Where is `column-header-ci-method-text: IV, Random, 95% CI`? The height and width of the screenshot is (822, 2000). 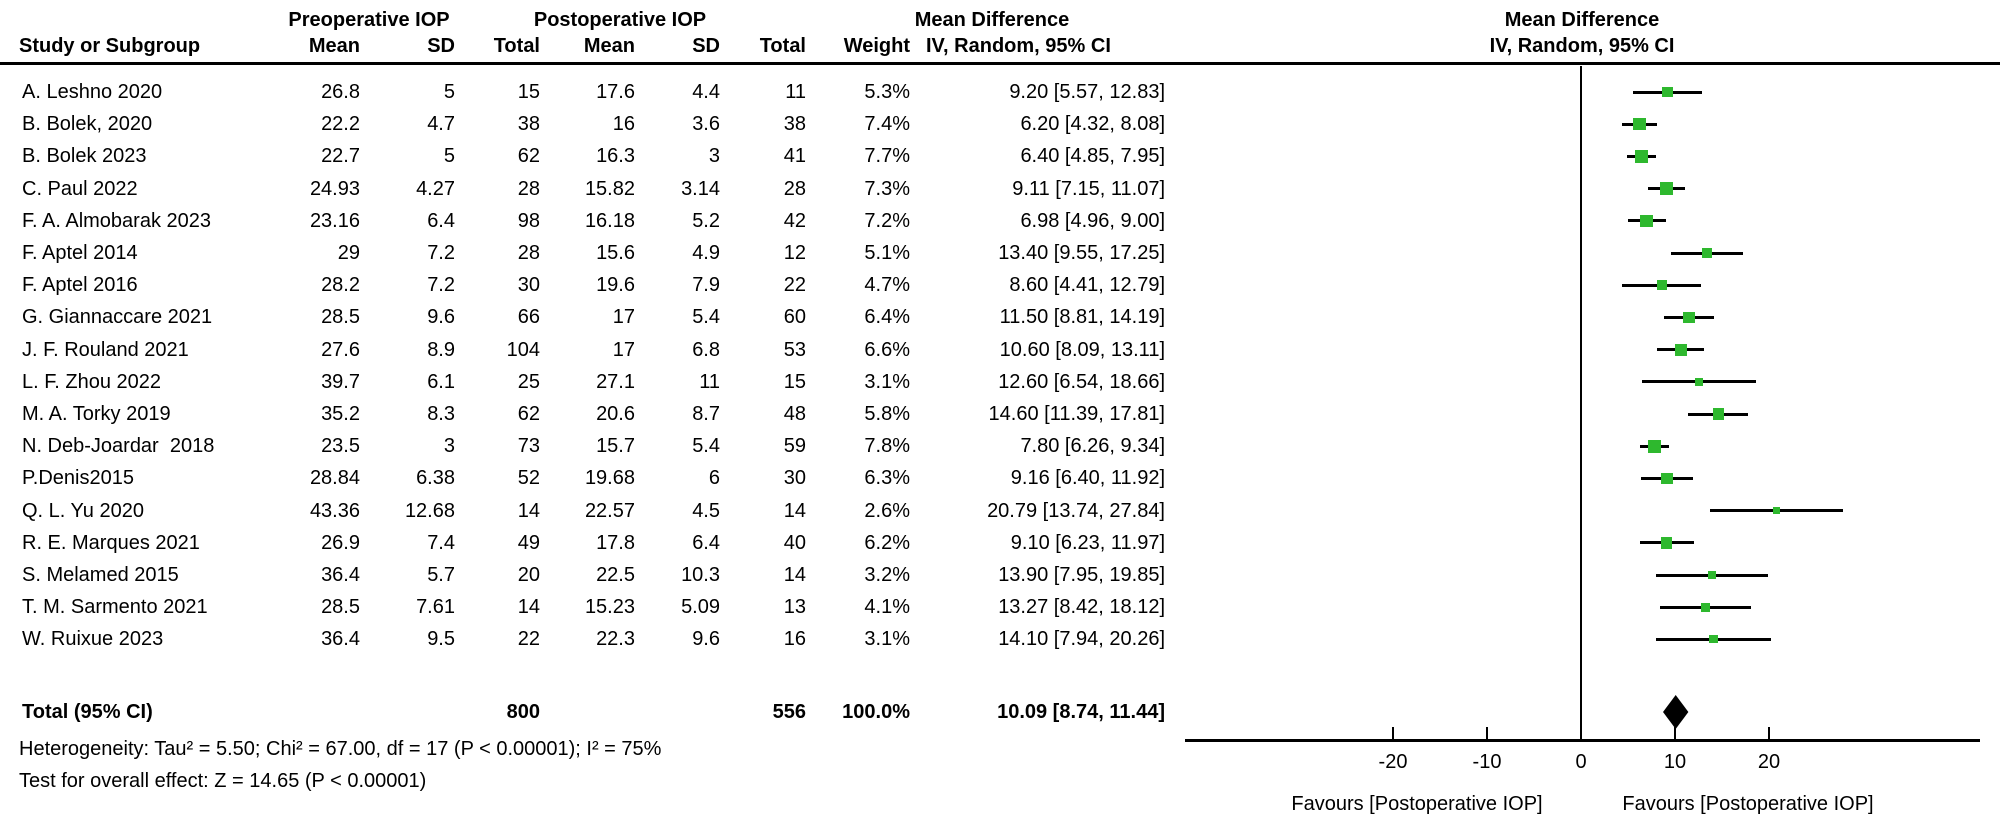 column-header-ci-method-text: IV, Random, 95% CI is located at coordinates (1018, 46).